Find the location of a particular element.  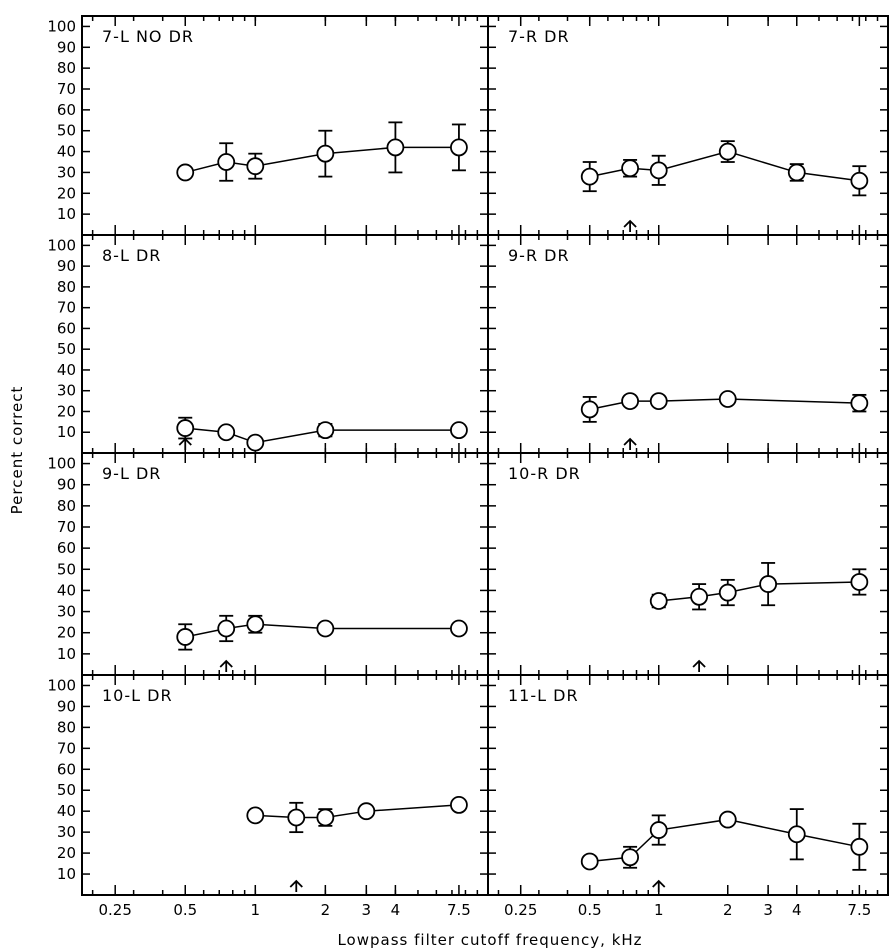

panel-label: 8-L DR is located at coordinates (131, 255).